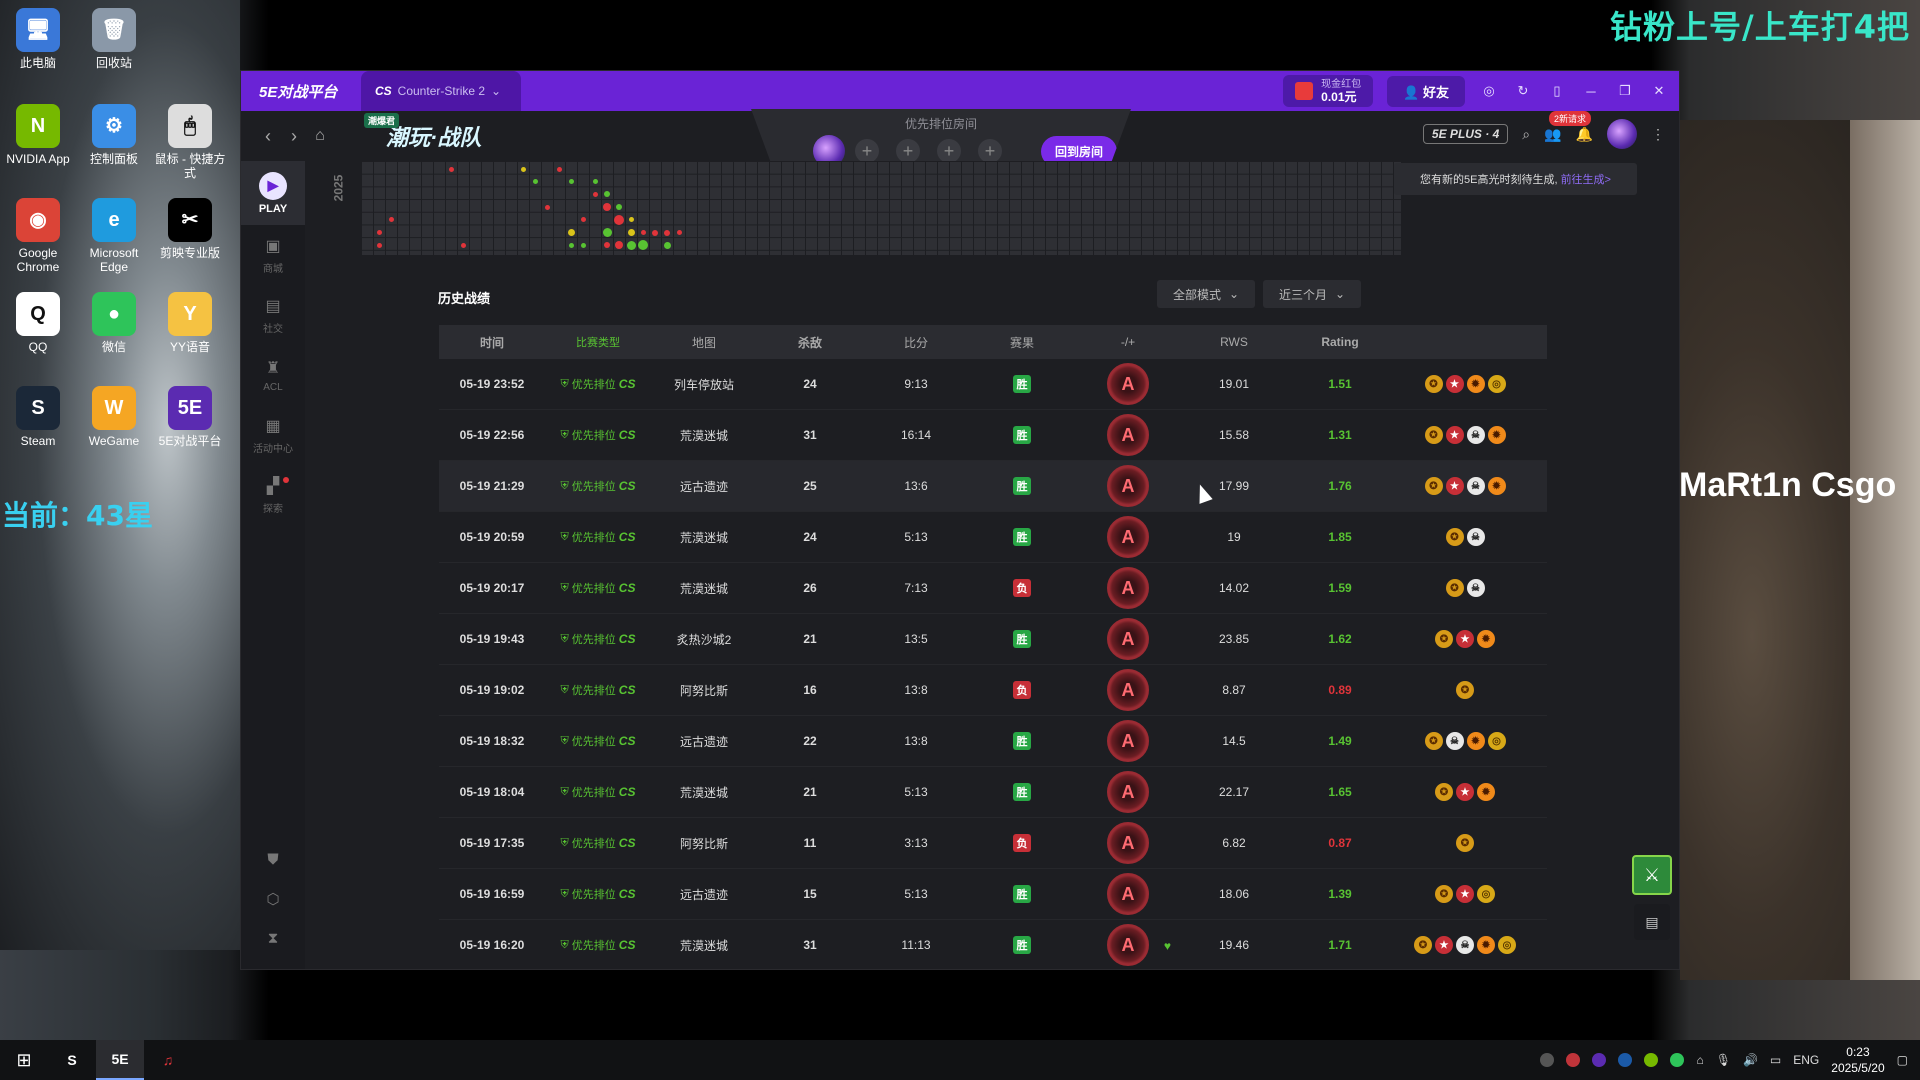 This screenshot has width=1920, height=1080. What do you see at coordinates (1625, 90) in the screenshot?
I see `restore-icon: ❐` at bounding box center [1625, 90].